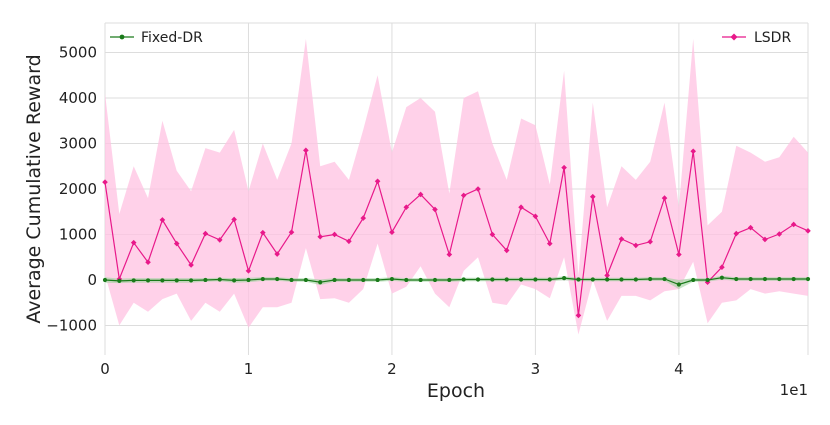 The width and height of the screenshot is (830, 425). Describe the element at coordinates (249, 369) in the screenshot. I see `x-tick-label: 1` at that location.